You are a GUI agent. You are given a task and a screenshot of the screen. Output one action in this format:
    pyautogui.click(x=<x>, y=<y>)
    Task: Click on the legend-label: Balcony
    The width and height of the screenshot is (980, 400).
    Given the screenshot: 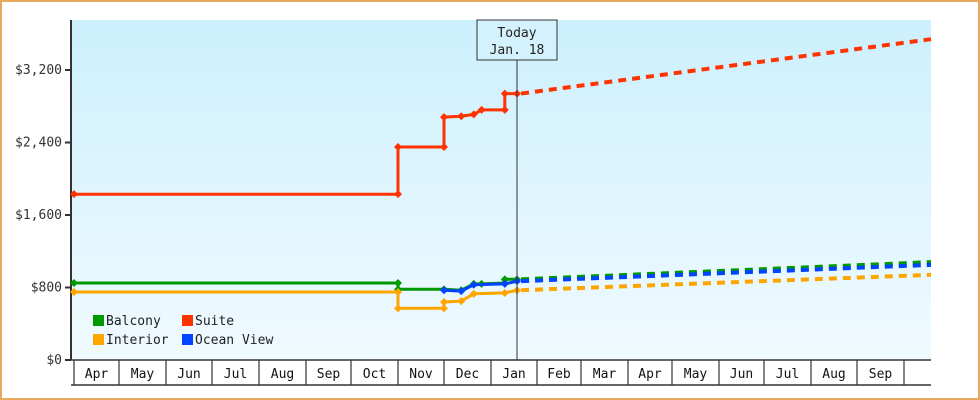 What is the action you would take?
    pyautogui.click(x=133, y=321)
    